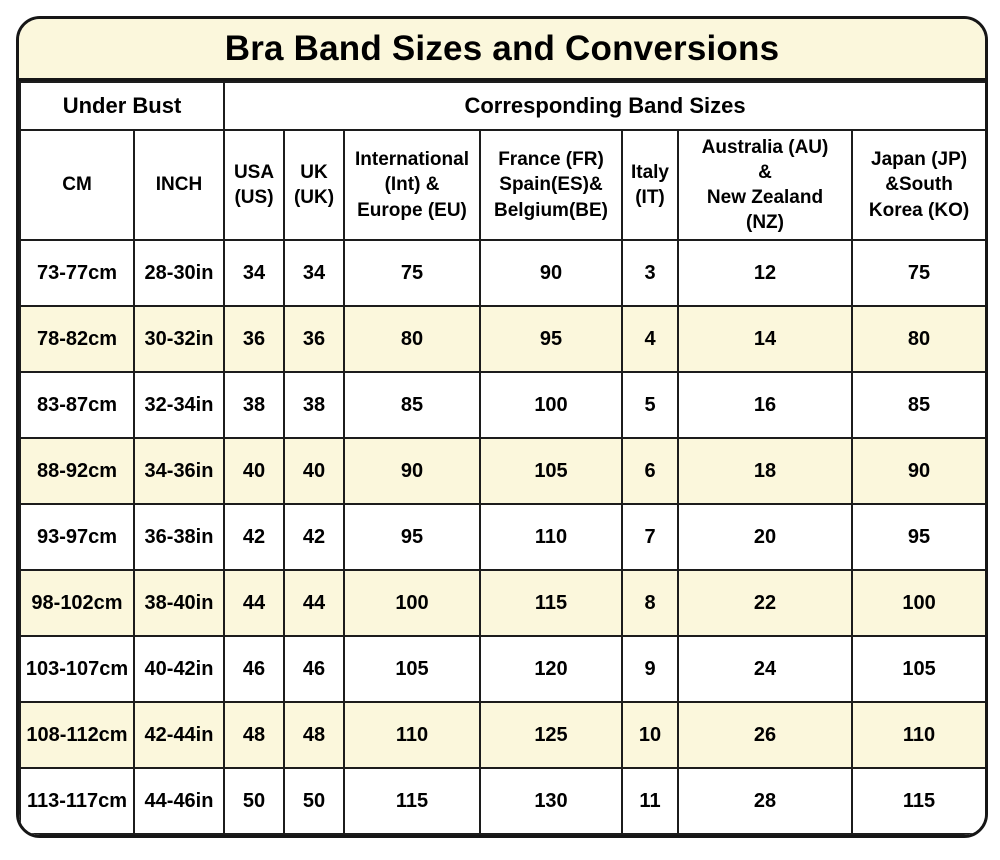 This screenshot has width=1000, height=860. I want to click on body-cell: 44-46in, so click(179, 801).